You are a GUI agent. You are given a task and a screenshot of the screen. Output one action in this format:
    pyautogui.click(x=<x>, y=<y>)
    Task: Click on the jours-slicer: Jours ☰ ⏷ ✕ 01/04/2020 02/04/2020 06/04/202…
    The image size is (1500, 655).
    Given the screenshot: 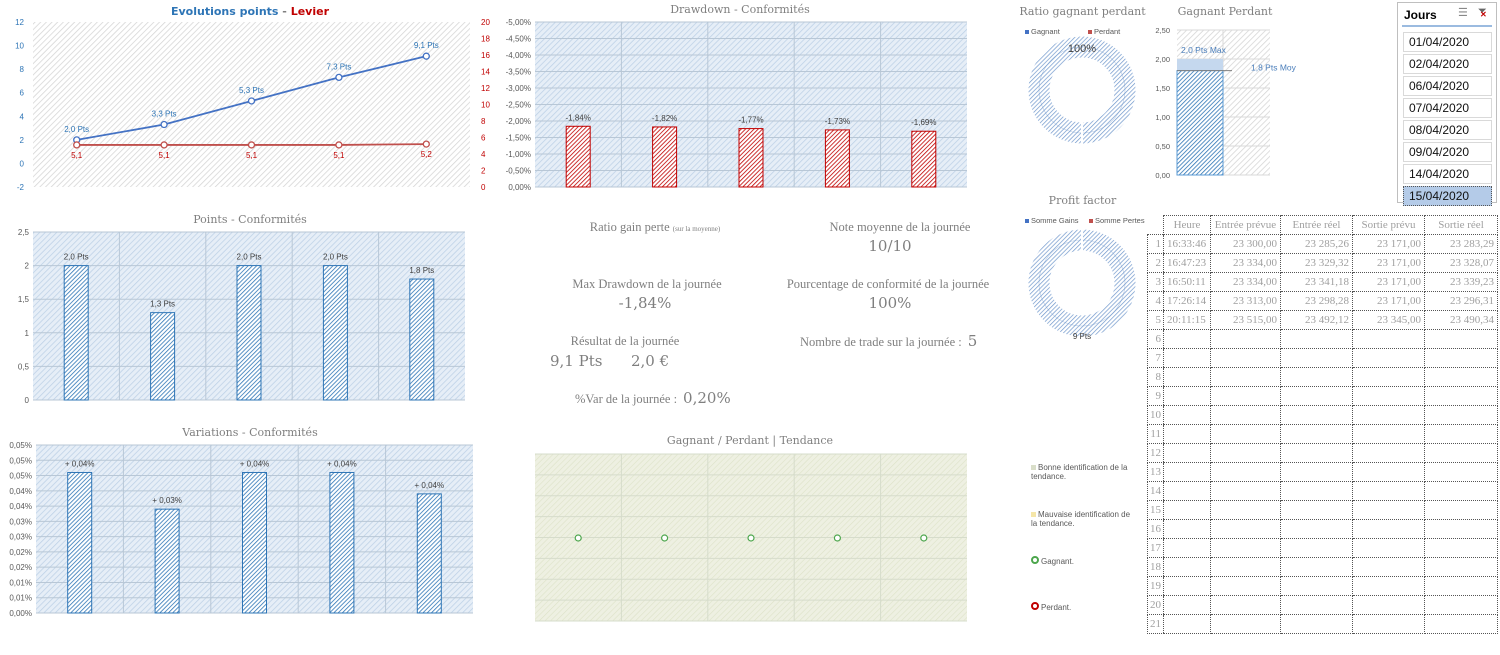 What is the action you would take?
    pyautogui.click(x=1447, y=104)
    